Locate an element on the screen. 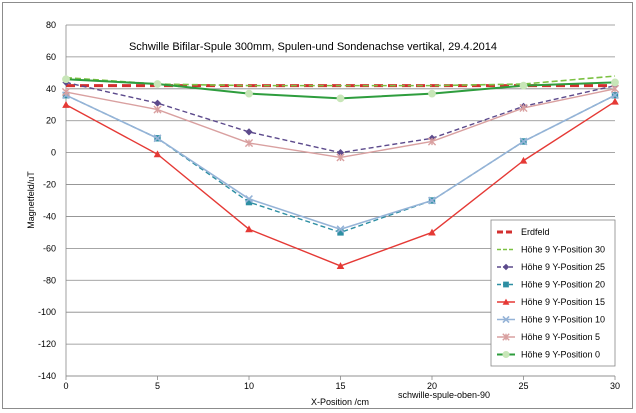  y-tick-label: -120 is located at coordinates (47, 344).